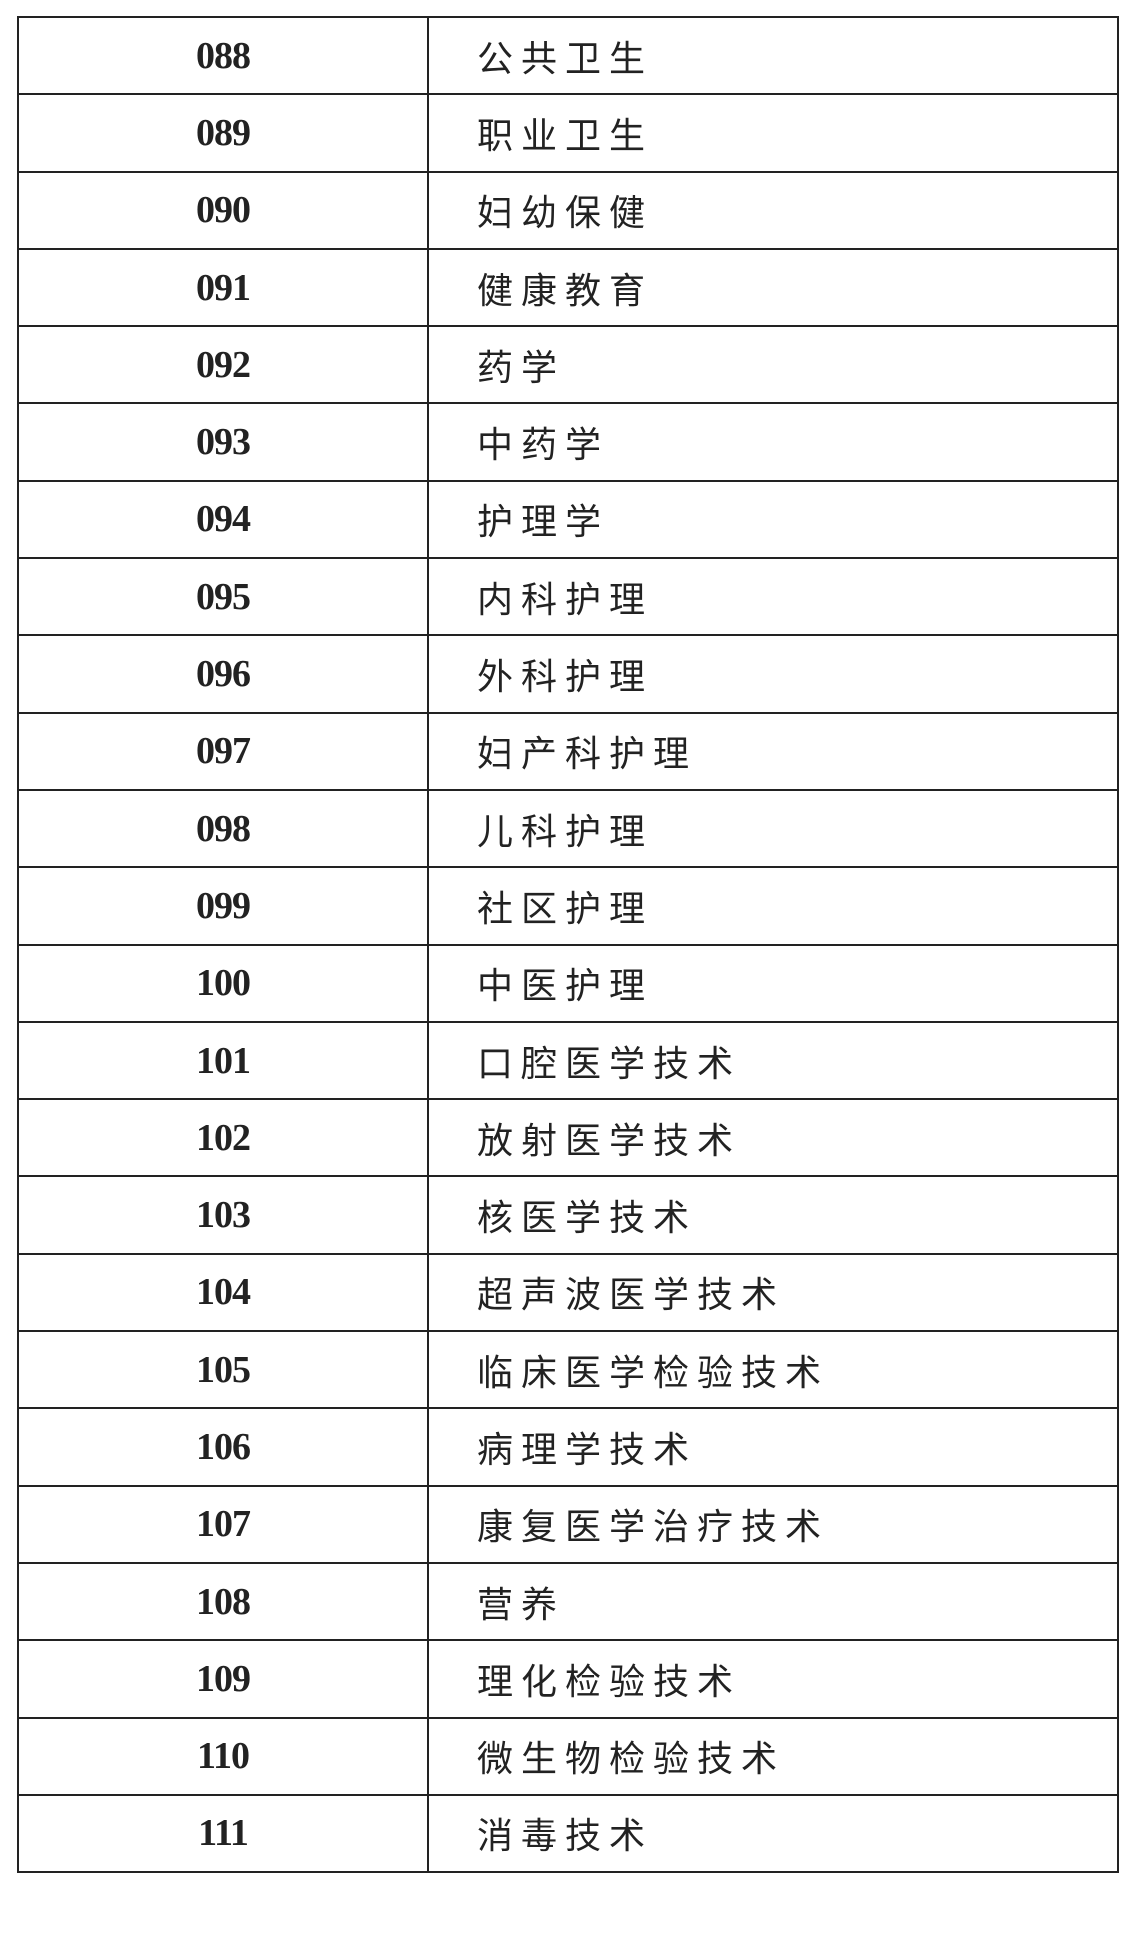 The width and height of the screenshot is (1137, 1946). I want to click on table-row: 097 妇产科护理, so click(568, 751).